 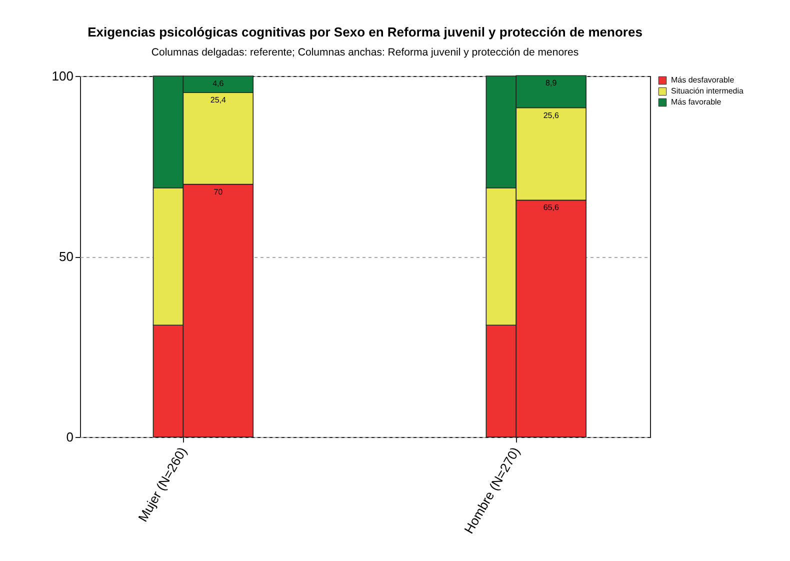 I want to click on y-tick-label: 50, so click(x=66, y=256).